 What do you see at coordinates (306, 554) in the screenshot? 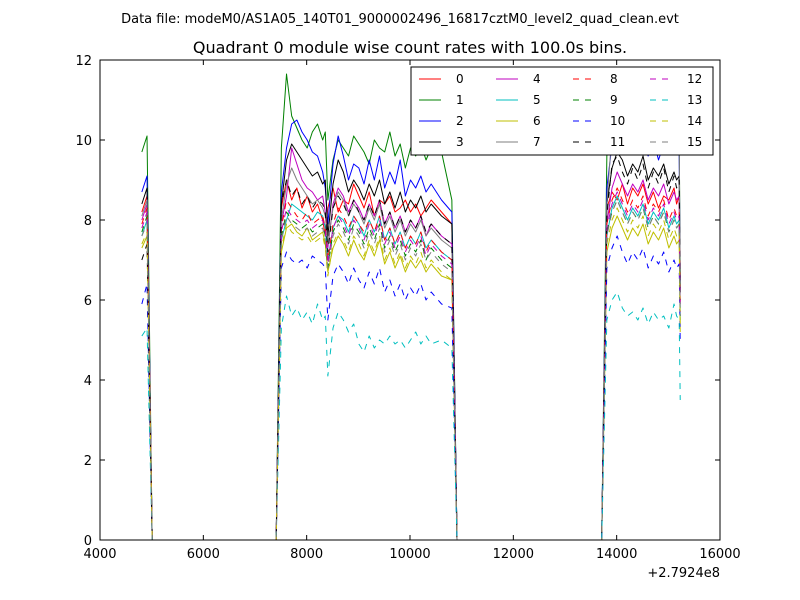
I see `x-tick-label: 8000` at bounding box center [306, 554].